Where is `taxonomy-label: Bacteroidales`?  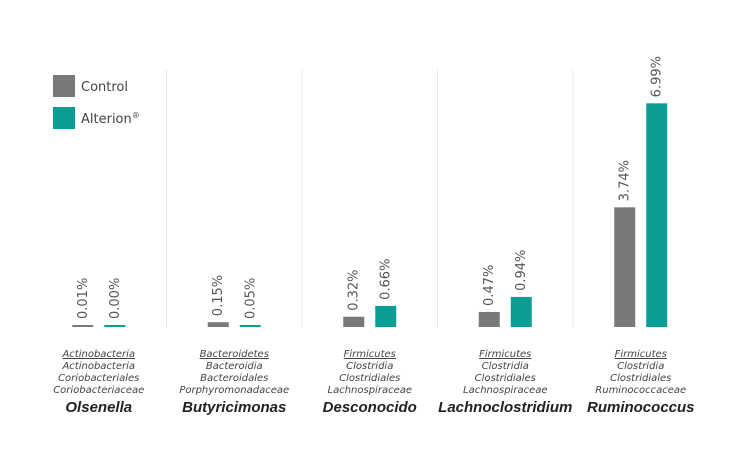
taxonomy-label: Bacteroidales is located at coordinates (234, 378).